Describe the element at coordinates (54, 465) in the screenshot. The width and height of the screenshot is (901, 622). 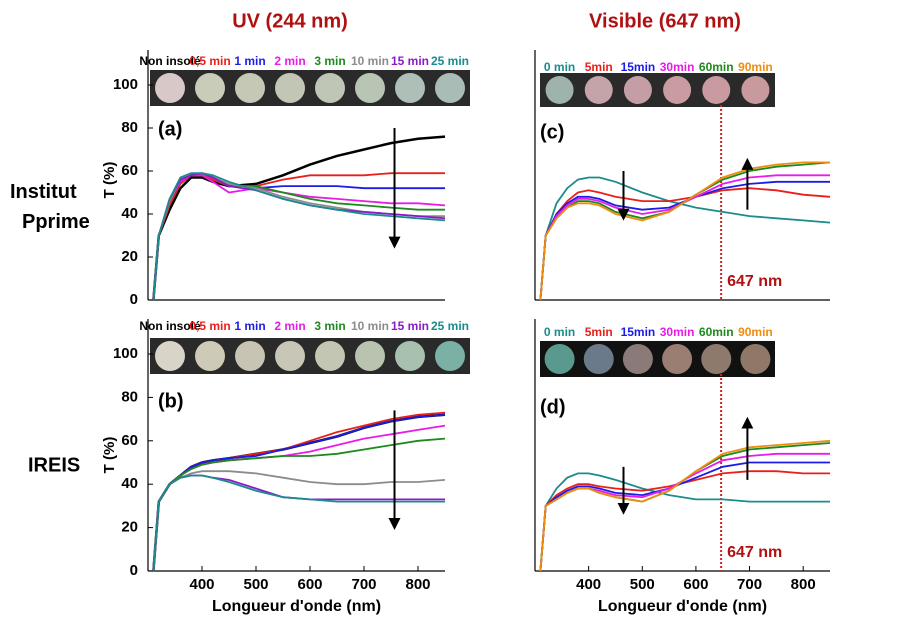
I see `row-label: IREIS` at that location.